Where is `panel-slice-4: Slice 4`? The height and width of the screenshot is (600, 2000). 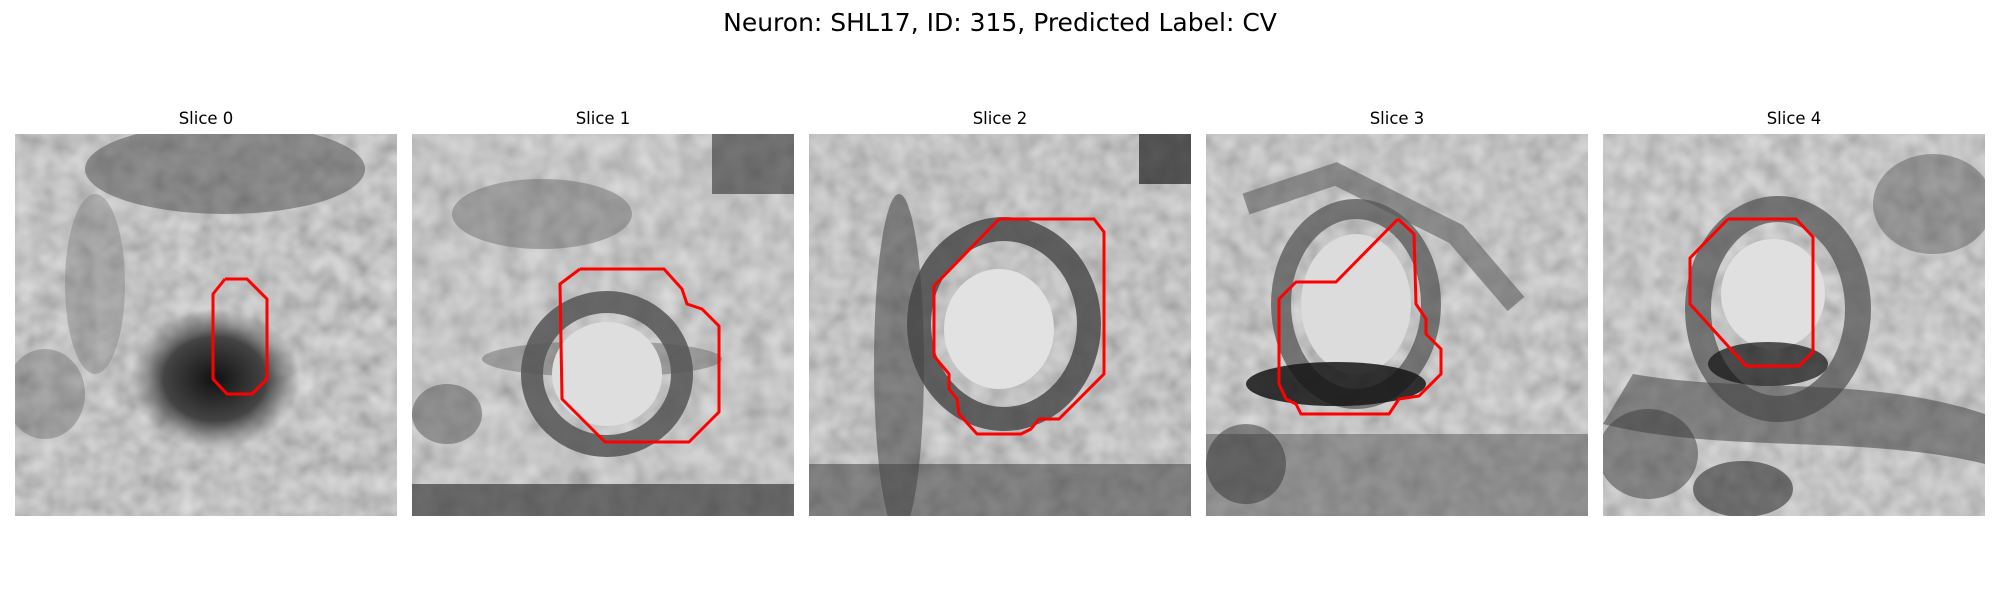 panel-slice-4: Slice 4 is located at coordinates (1794, 312).